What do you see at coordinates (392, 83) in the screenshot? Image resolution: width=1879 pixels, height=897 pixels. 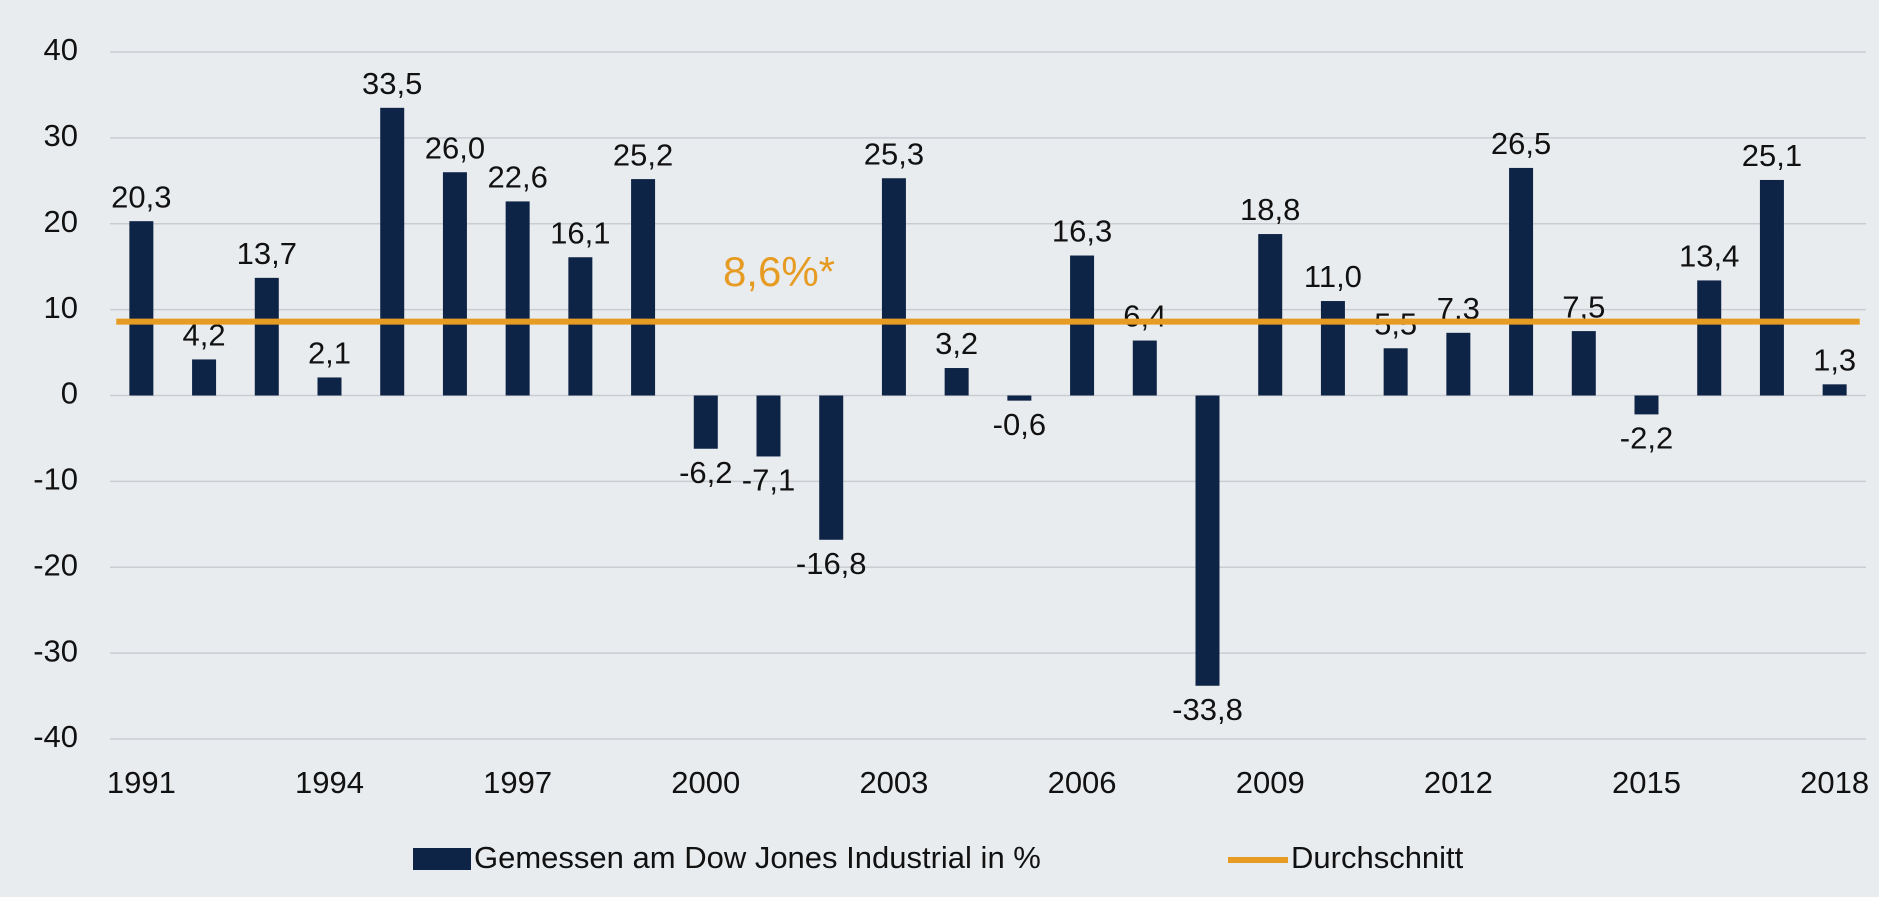 I see `value-label: 33,5` at bounding box center [392, 83].